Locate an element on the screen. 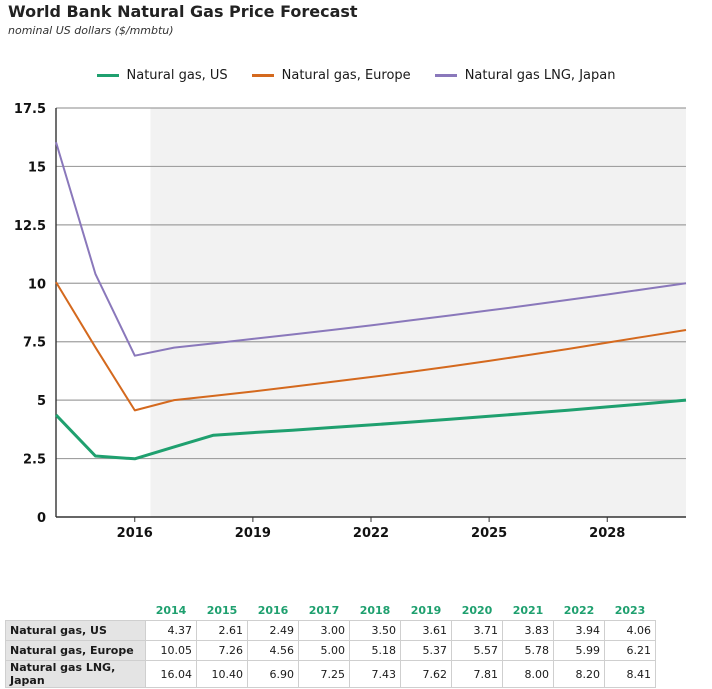 Image resolution: width=712 pixels, height=689 pixels. table-cell: 8.00 is located at coordinates (528, 674).